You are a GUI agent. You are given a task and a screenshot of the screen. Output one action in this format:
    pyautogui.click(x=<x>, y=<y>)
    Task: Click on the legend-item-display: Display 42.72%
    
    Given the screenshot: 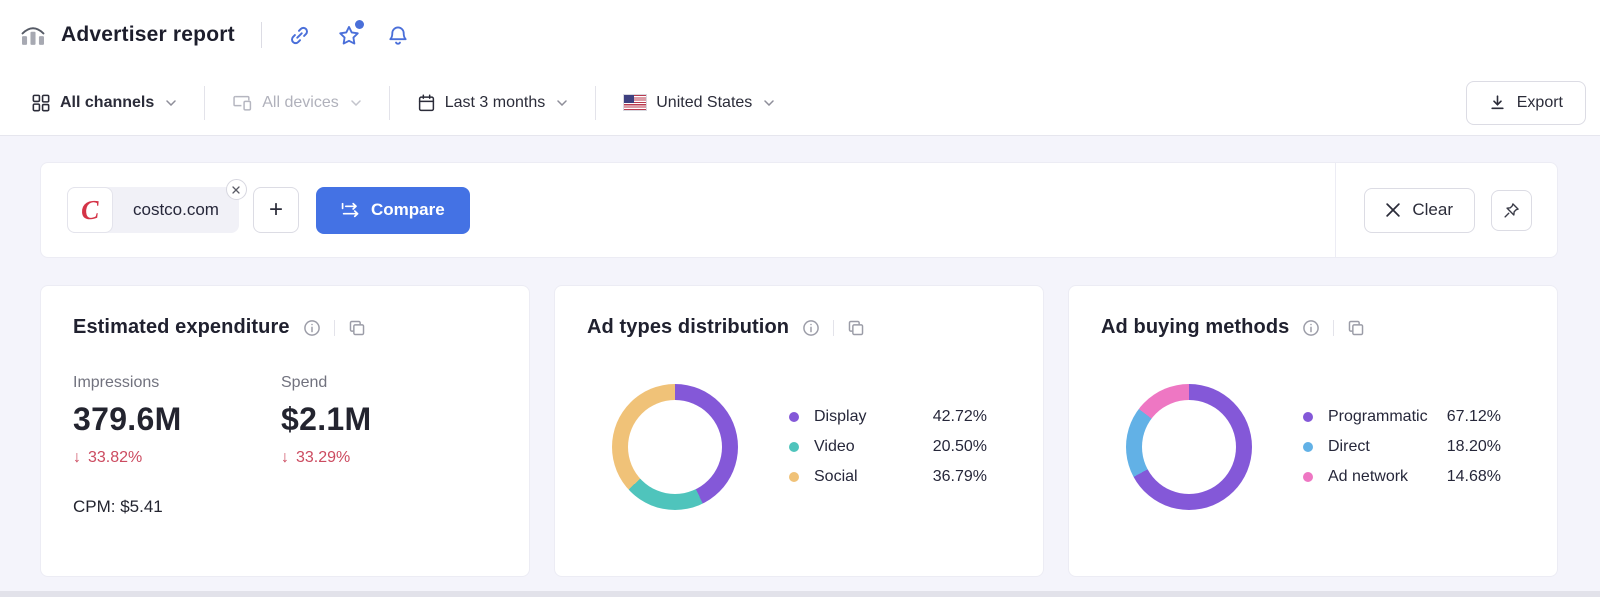 What is the action you would take?
    pyautogui.click(x=888, y=417)
    